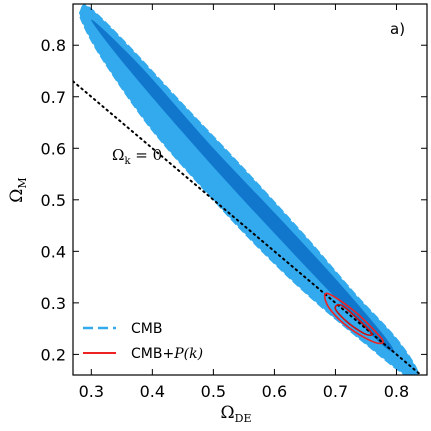 The width and height of the screenshot is (431, 431). Describe the element at coordinates (274, 391) in the screenshot. I see `x-tick-label: 0.6` at that location.